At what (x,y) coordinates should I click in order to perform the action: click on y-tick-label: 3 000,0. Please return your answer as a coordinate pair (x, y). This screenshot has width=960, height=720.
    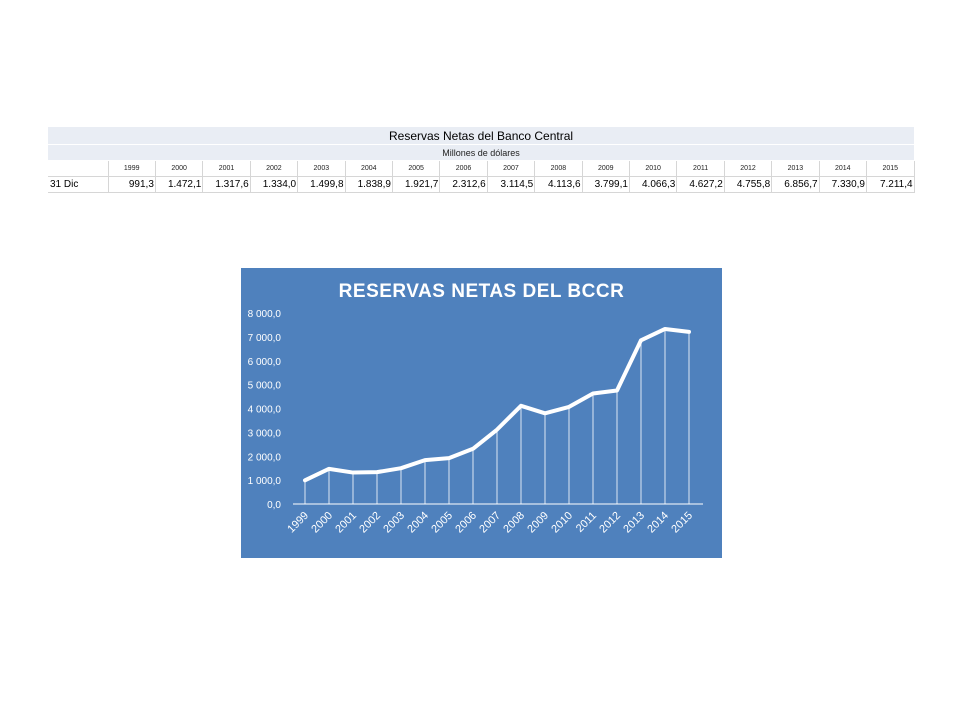
    Looking at the image, I should click on (265, 433).